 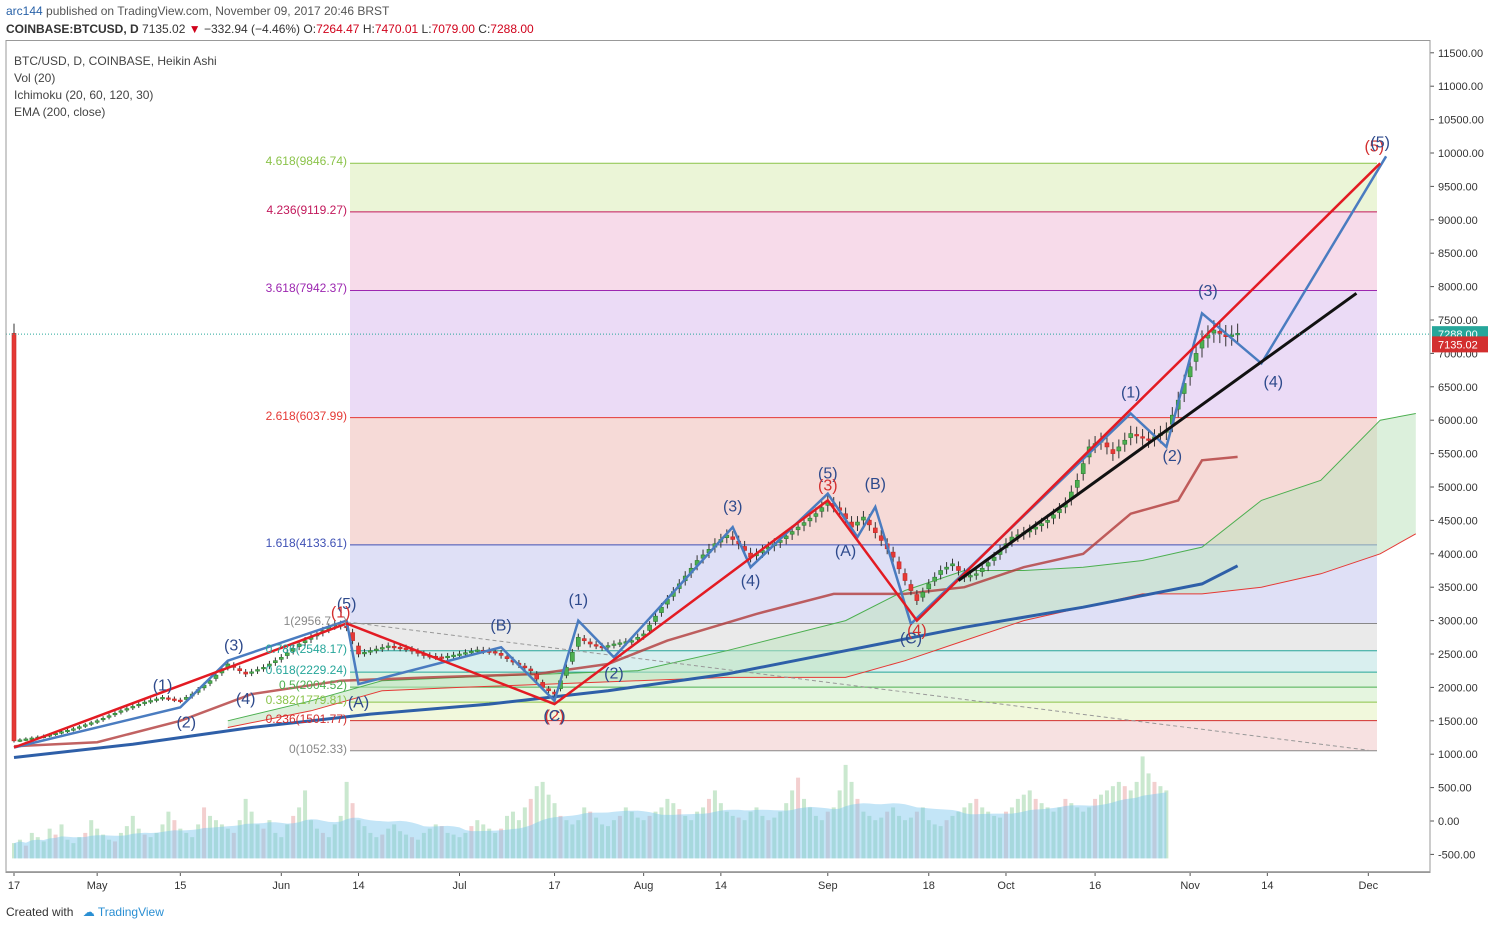 I want to click on fib-label-4.236: 4.236(9119.27), so click(x=306, y=209).